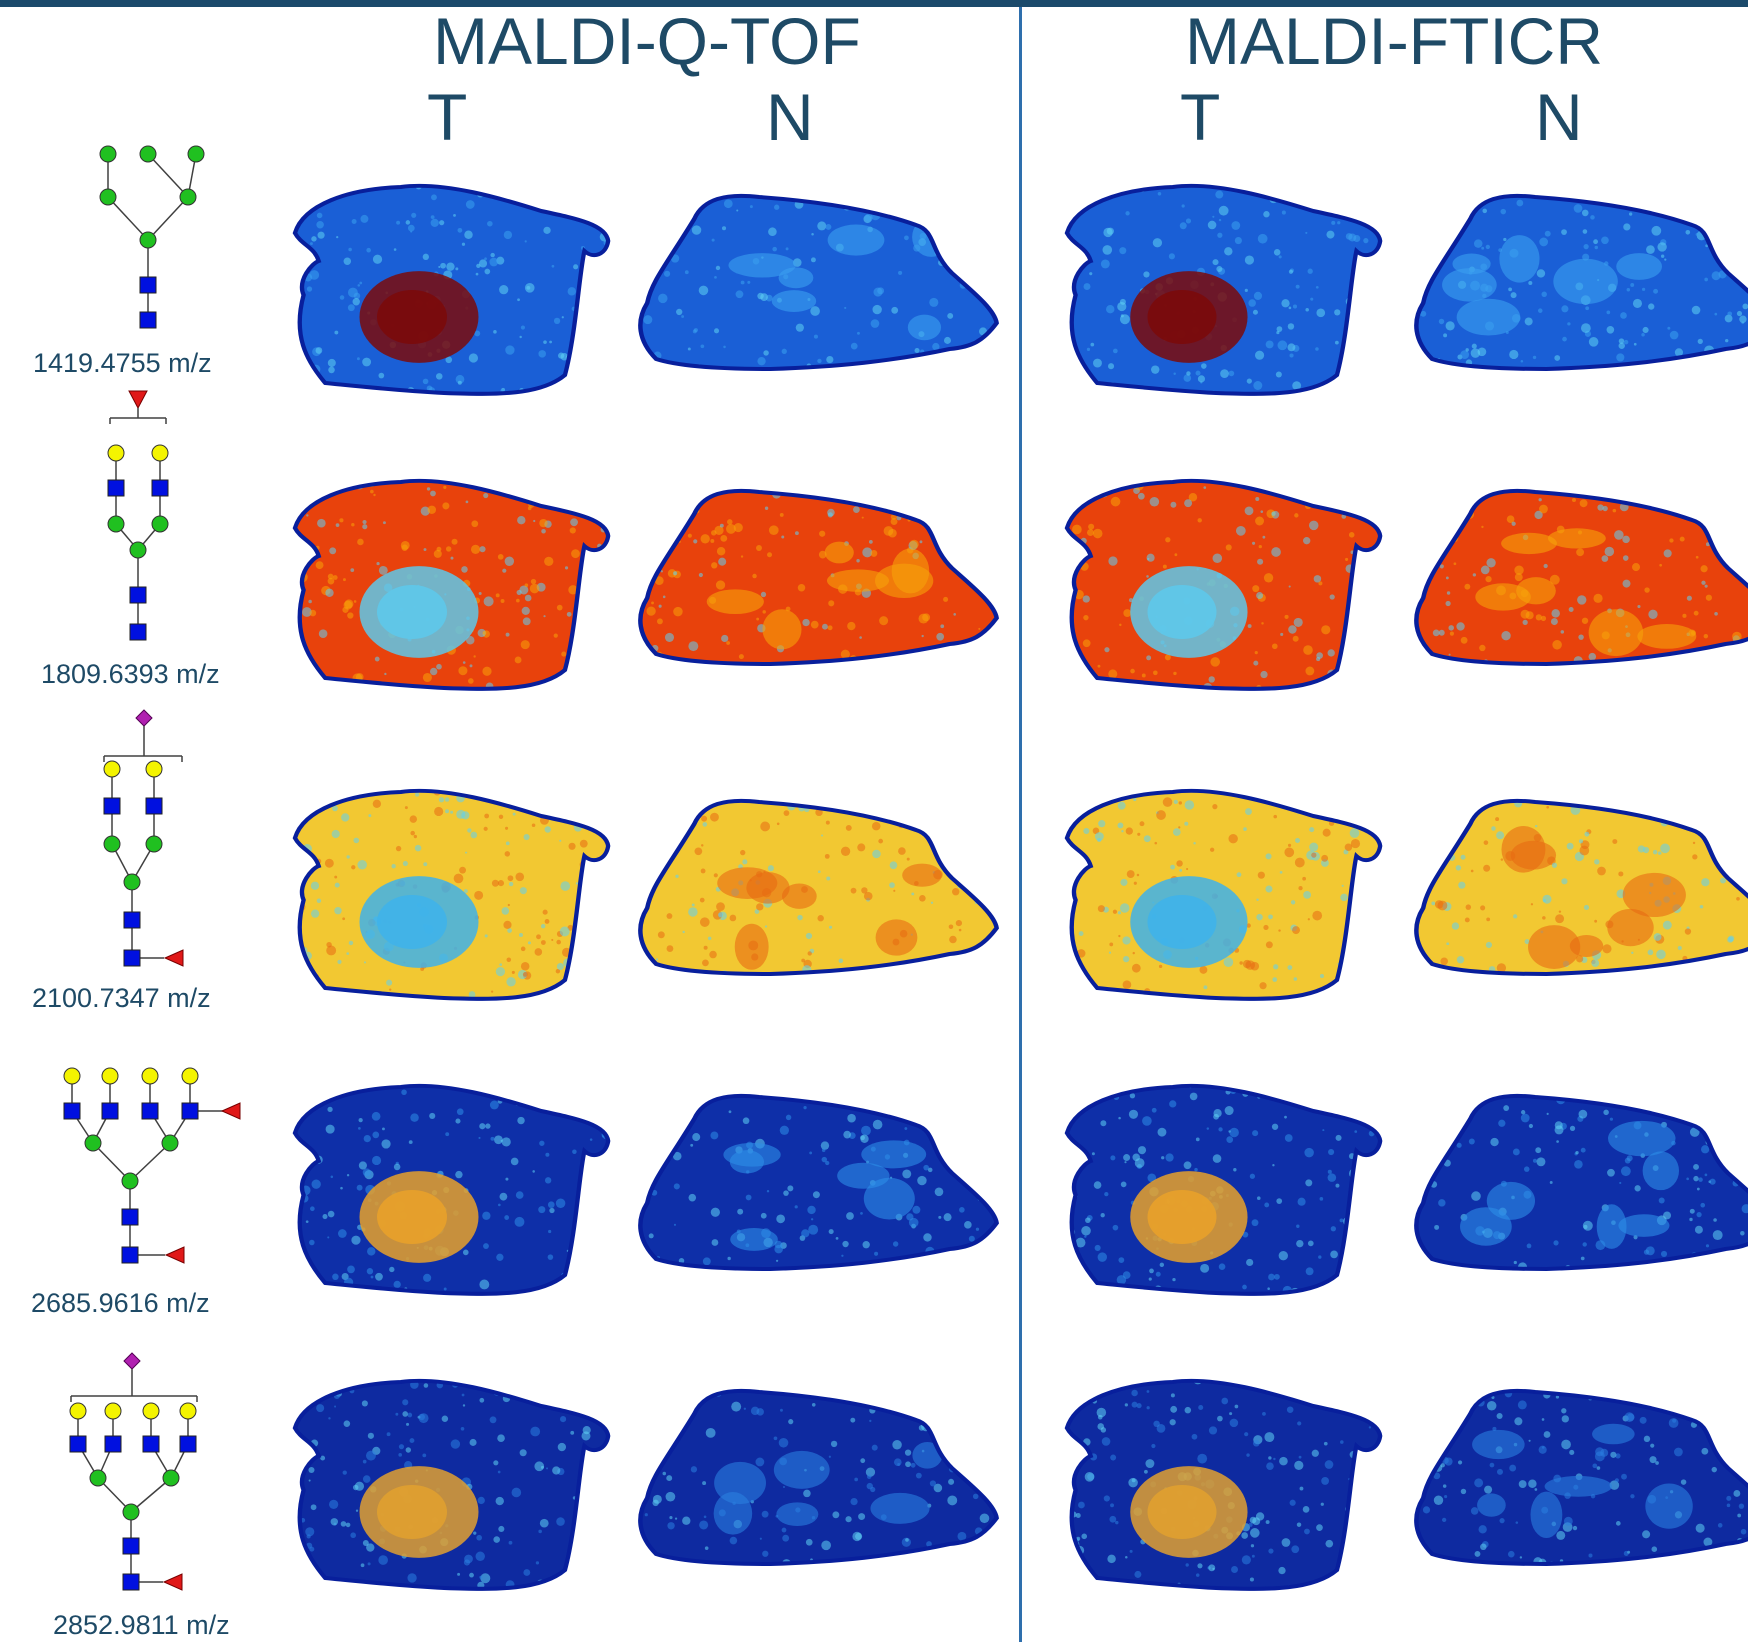 This screenshot has width=1748, height=1642. I want to click on ims-image-5-fticr-t, so click(1223, 1484).